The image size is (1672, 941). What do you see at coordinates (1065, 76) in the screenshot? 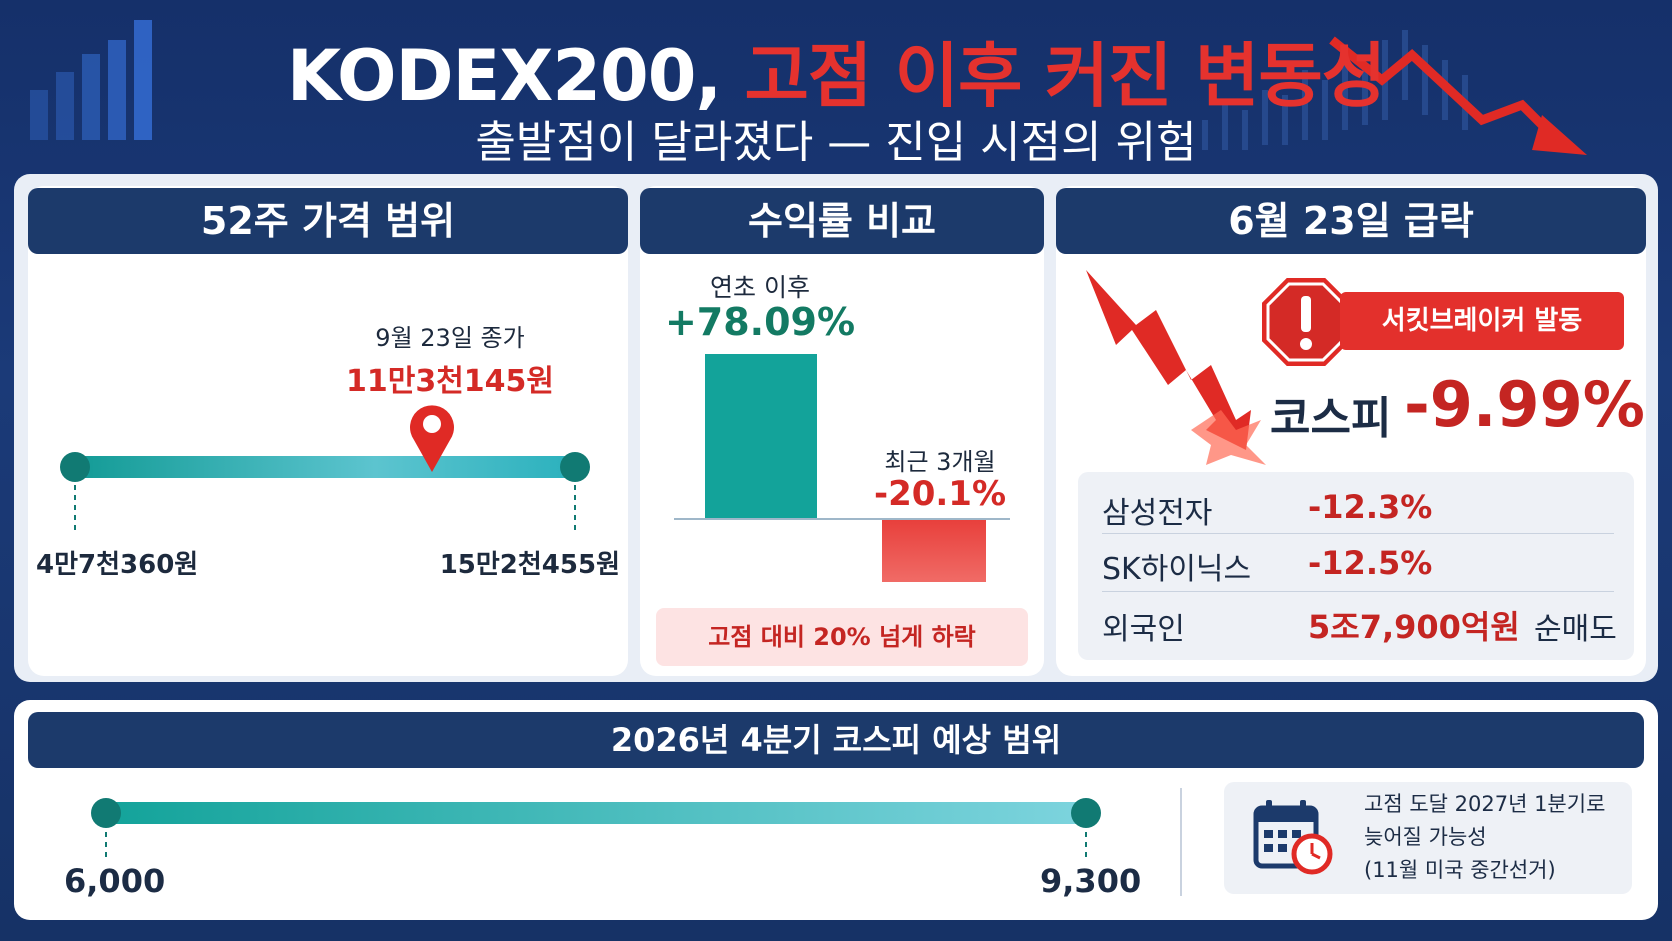
I see `title-accent: 고점 이후 커진 변동성` at bounding box center [1065, 76].